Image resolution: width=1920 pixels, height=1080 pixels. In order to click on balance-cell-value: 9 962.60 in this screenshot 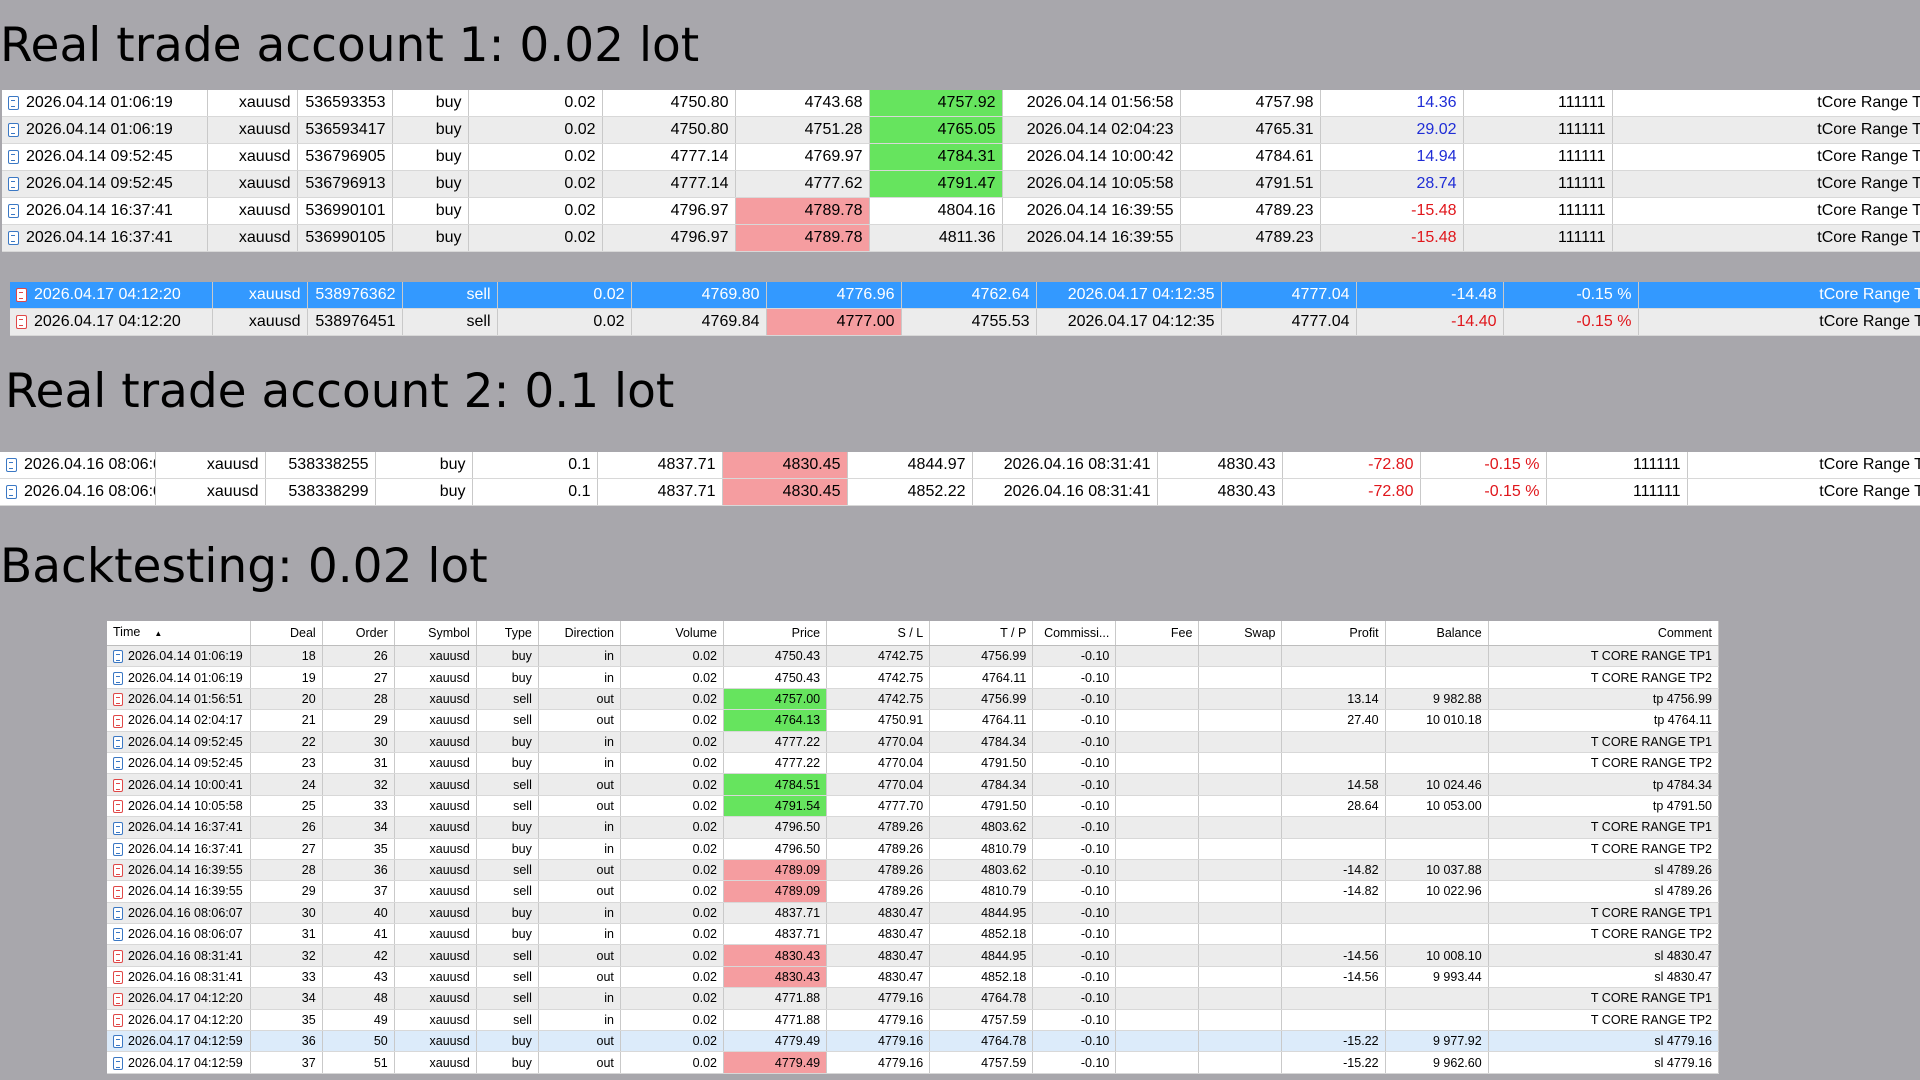, I will do `click(1457, 1062)`.